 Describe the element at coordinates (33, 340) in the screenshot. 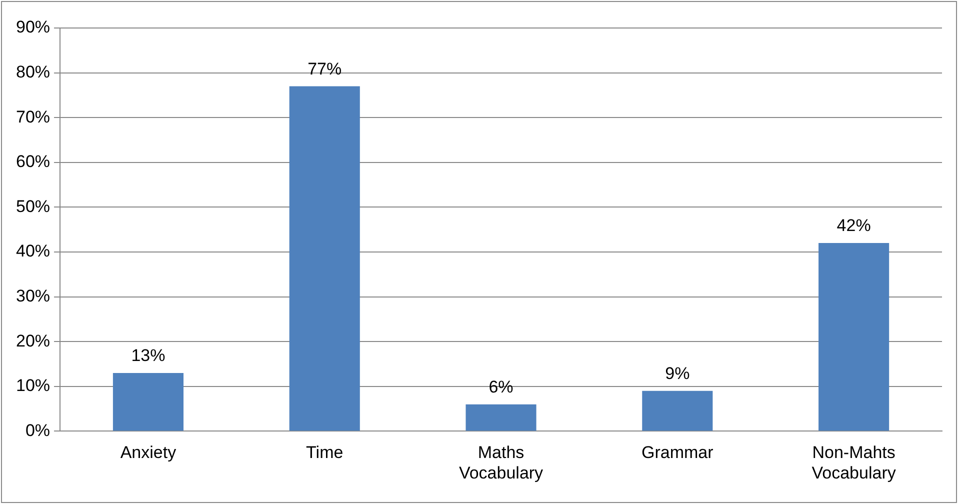

I see `y-tick-label: 20%` at that location.